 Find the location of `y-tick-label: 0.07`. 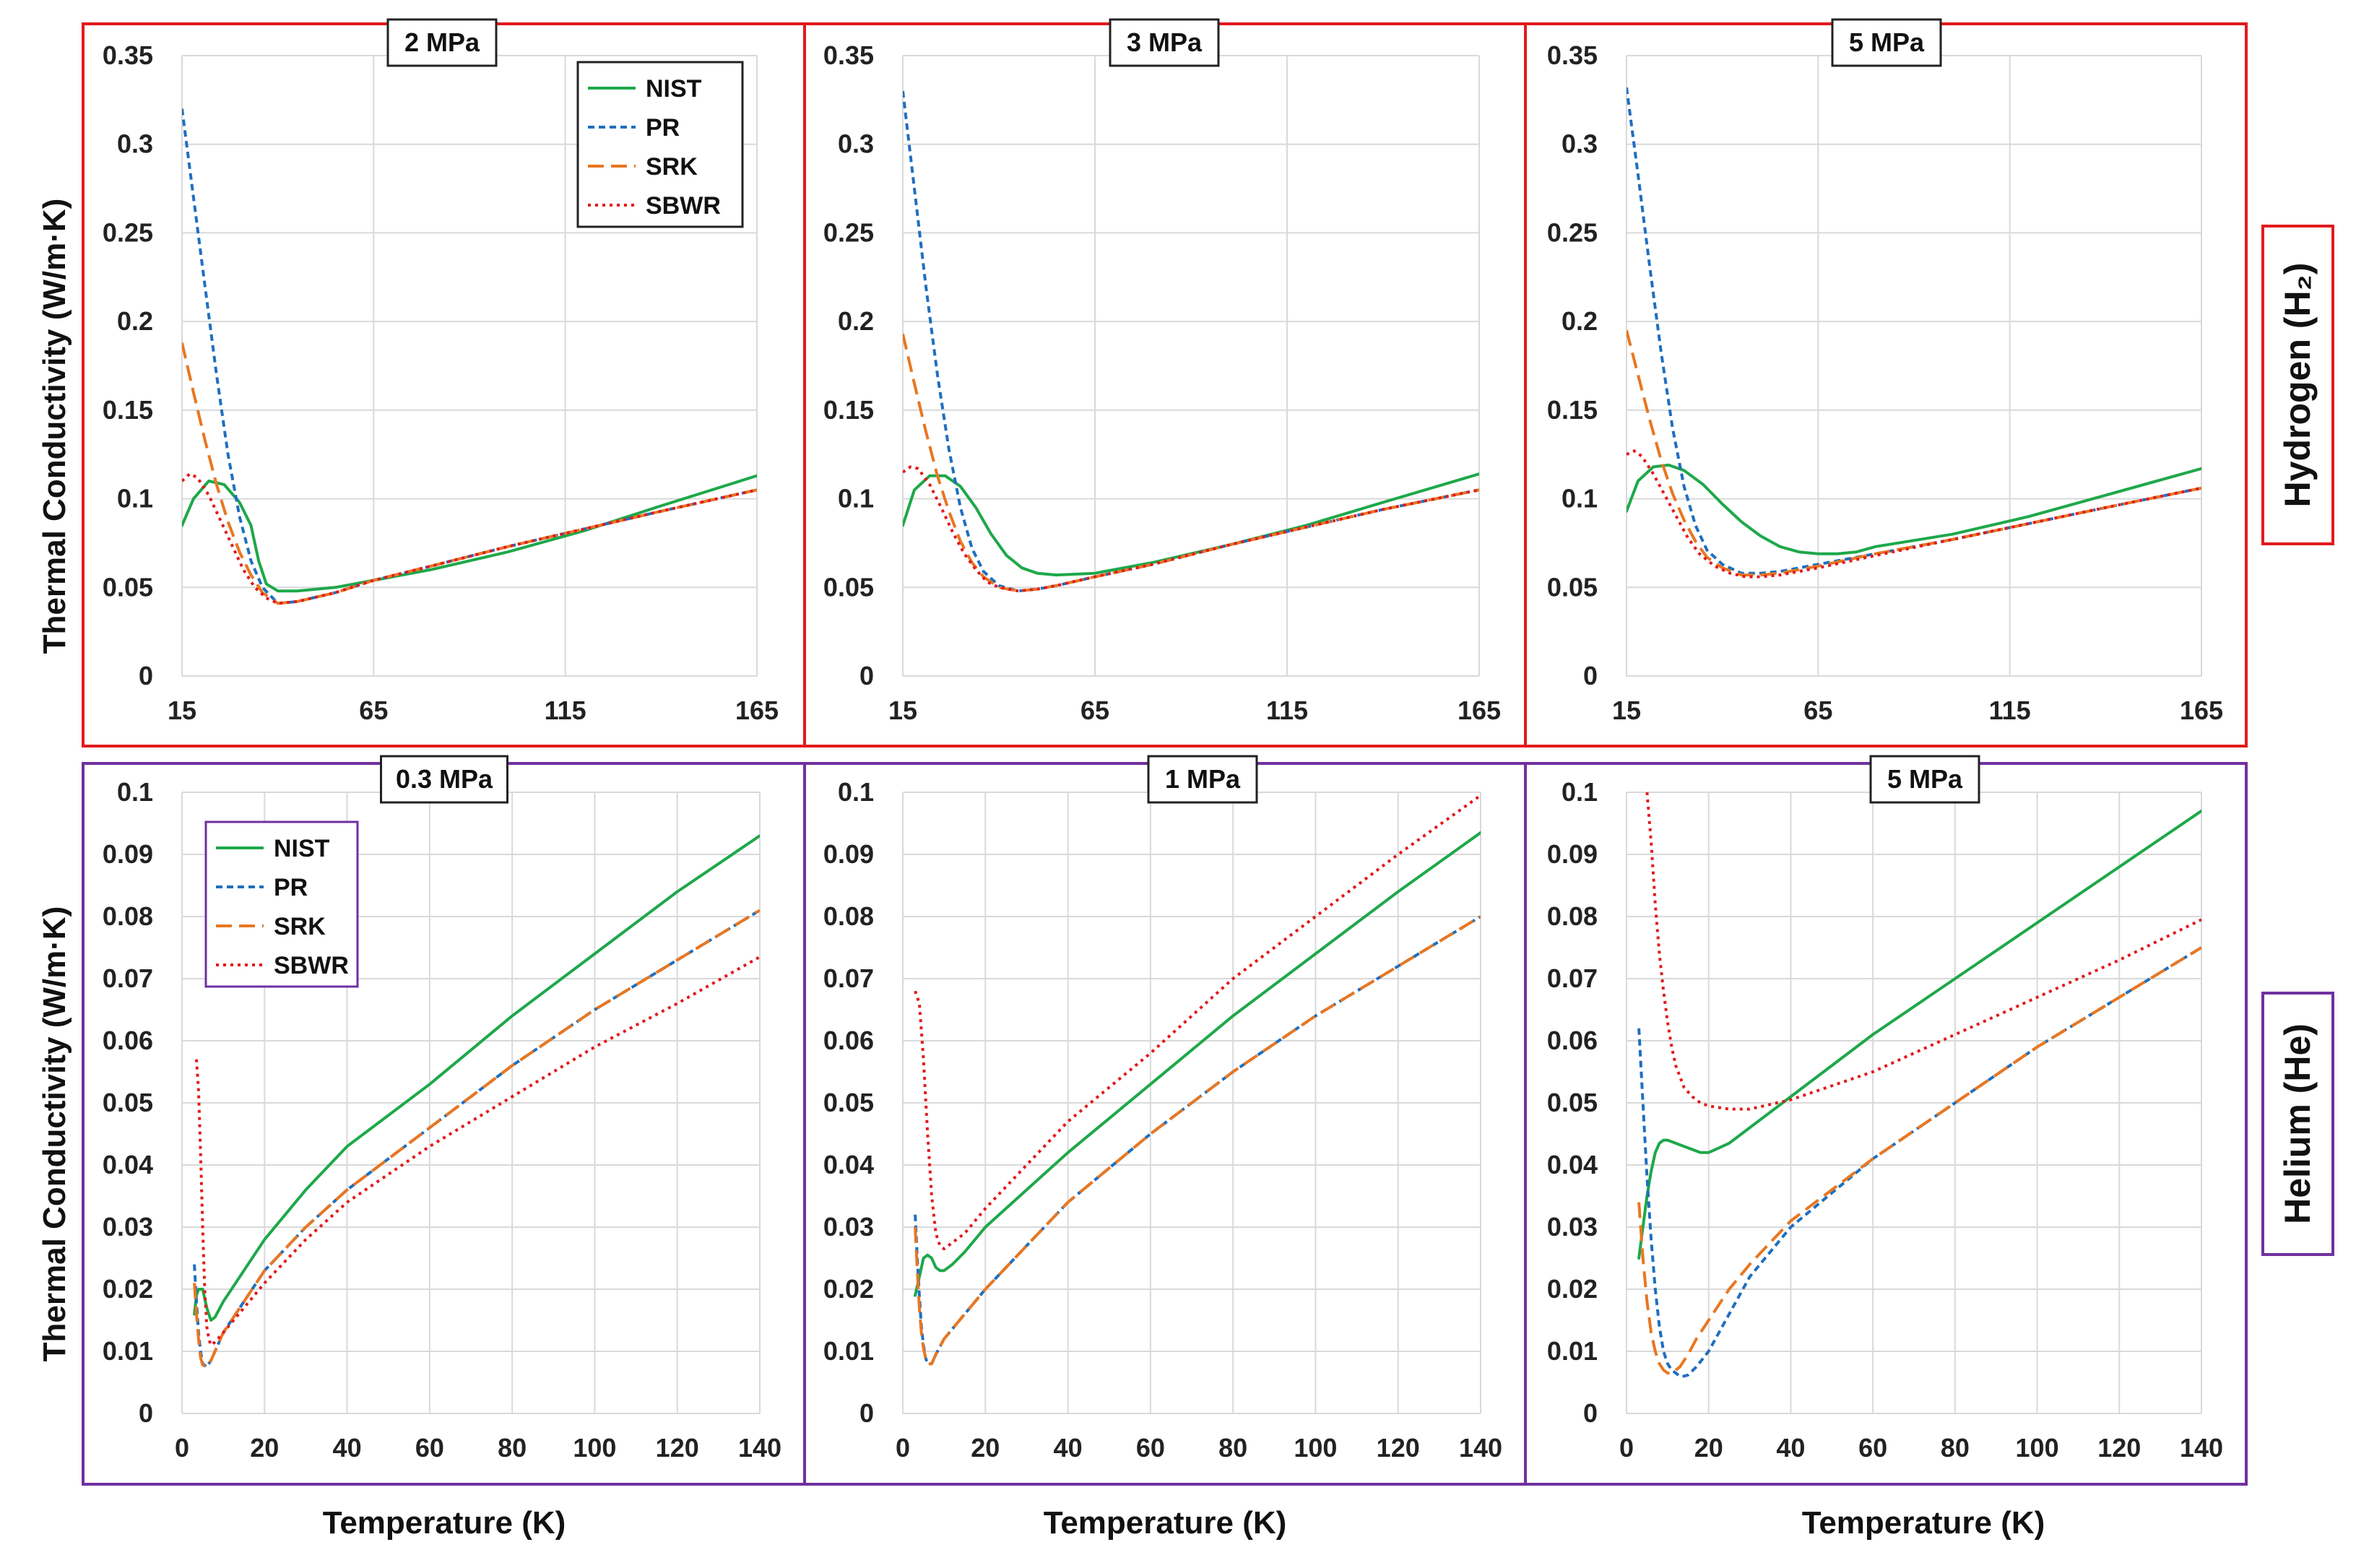

y-tick-label: 0.07 is located at coordinates (1572, 978).